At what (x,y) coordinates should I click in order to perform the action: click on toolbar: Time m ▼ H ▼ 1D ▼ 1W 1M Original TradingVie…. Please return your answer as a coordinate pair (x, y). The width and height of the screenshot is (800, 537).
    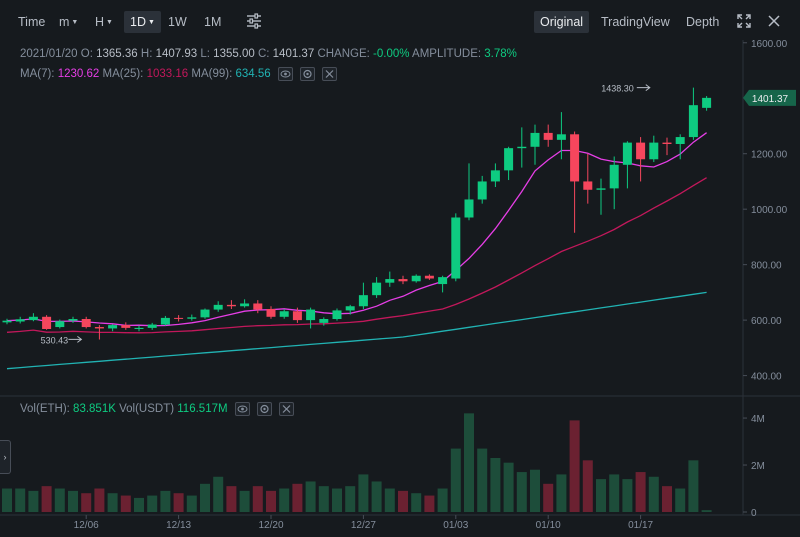
    Looking at the image, I should click on (400, 22).